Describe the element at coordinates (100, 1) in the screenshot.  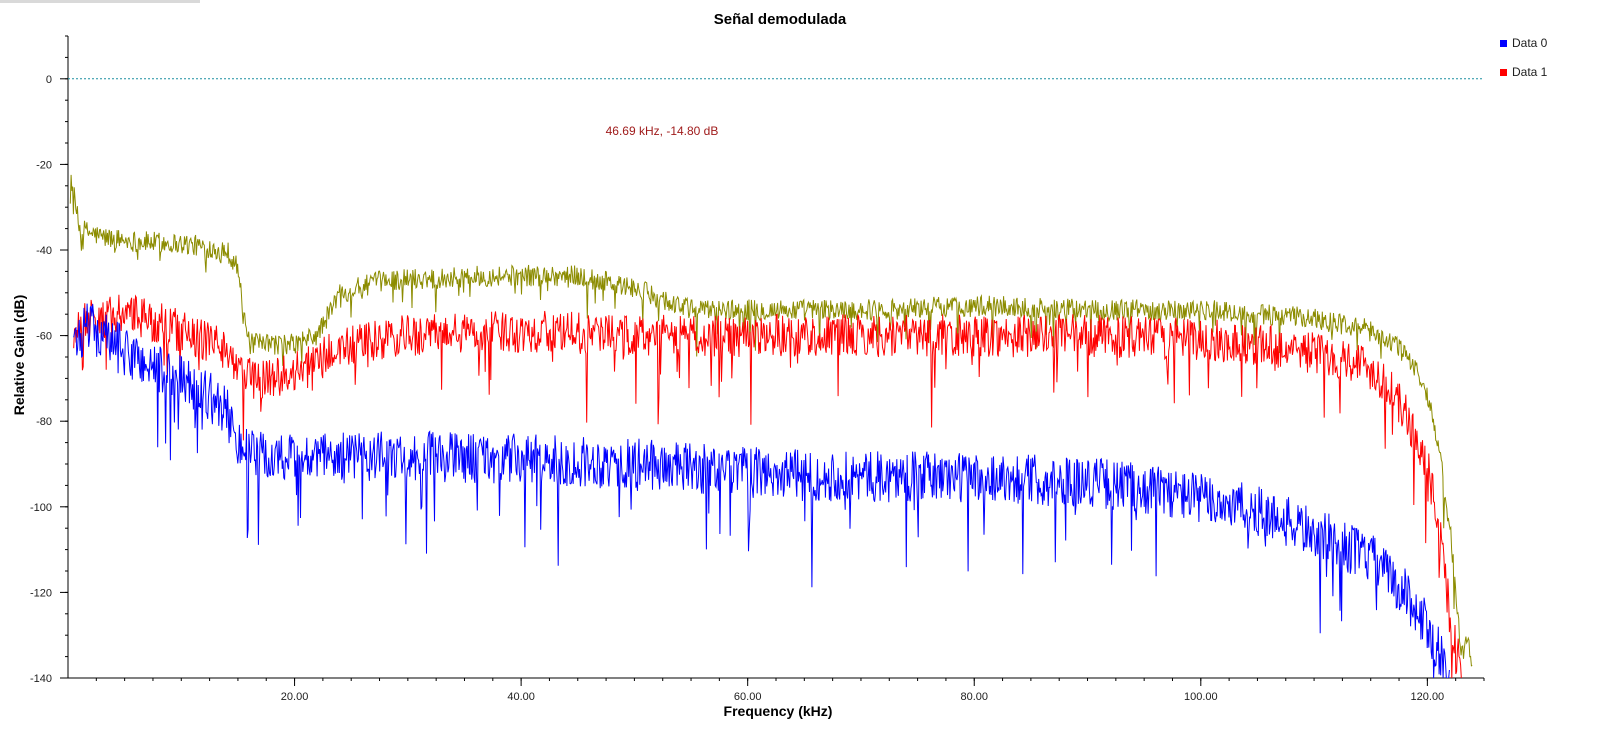
I see `window-tab-strip` at that location.